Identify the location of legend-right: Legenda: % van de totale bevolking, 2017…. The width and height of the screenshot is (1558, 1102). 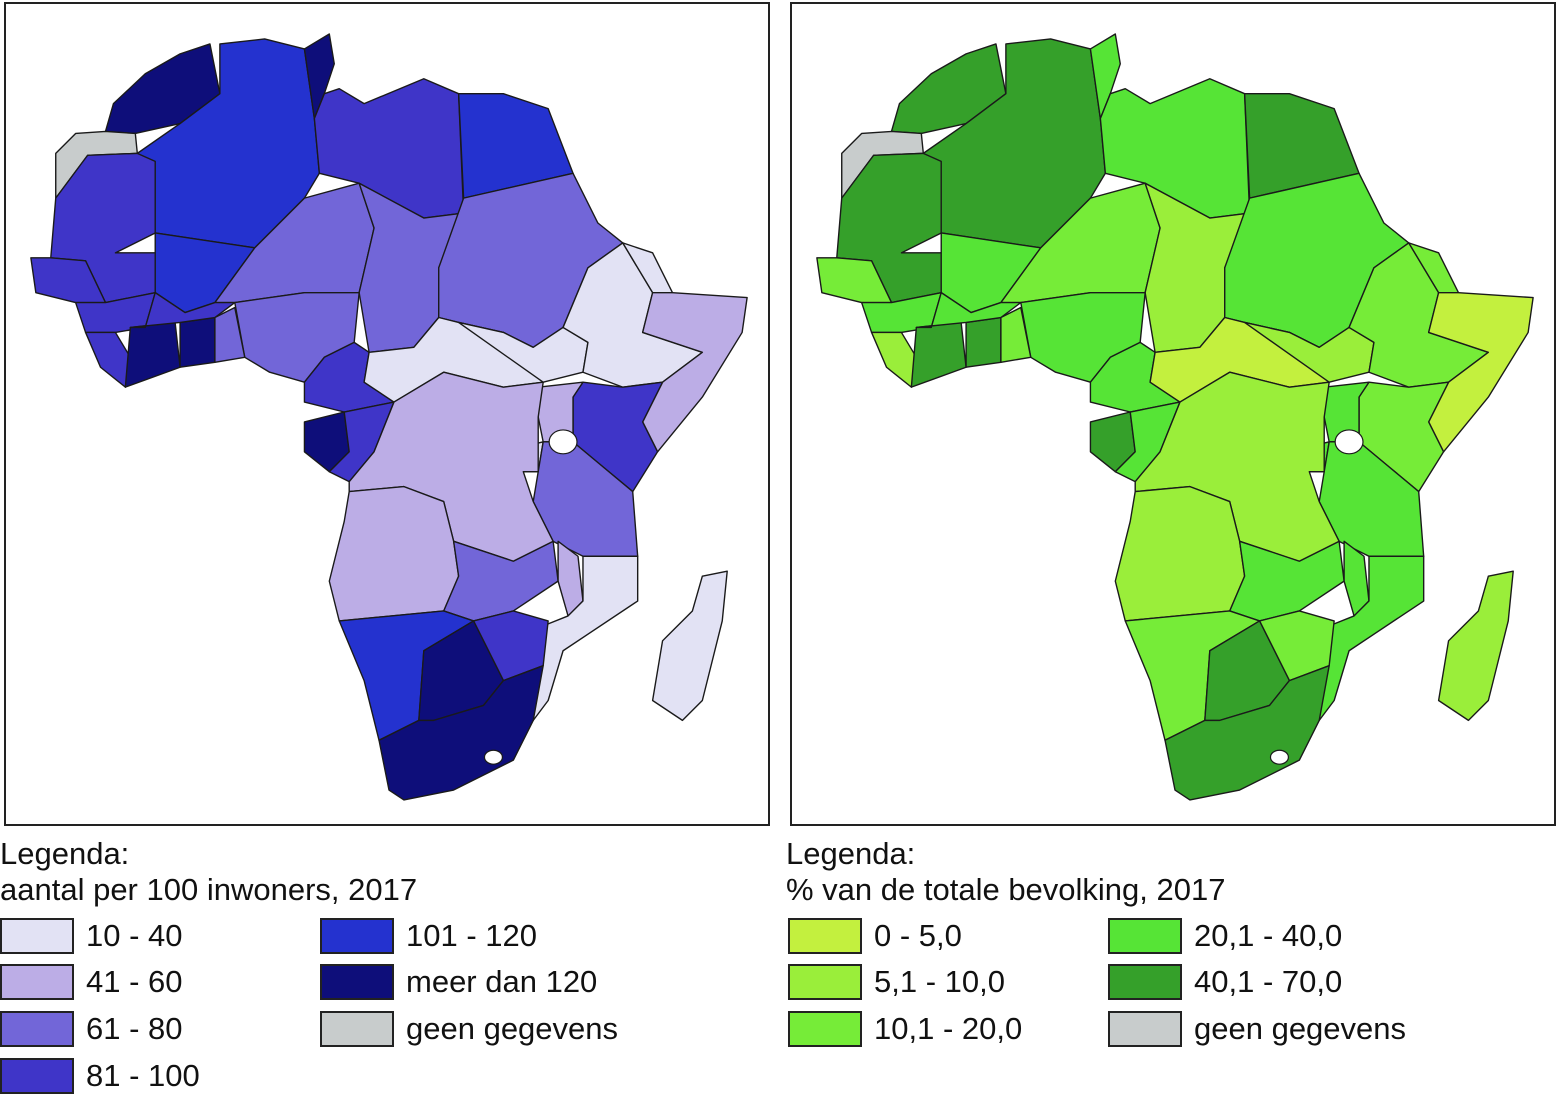
(1166, 968).